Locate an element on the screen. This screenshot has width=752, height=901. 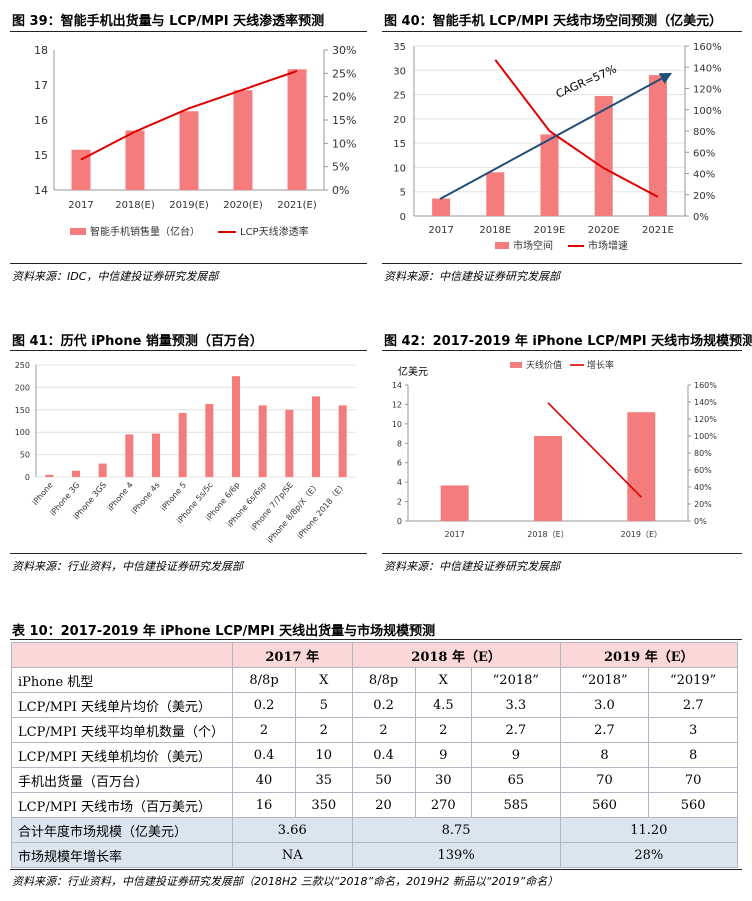
fig42-top-rule is located at coordinates (562, 350).